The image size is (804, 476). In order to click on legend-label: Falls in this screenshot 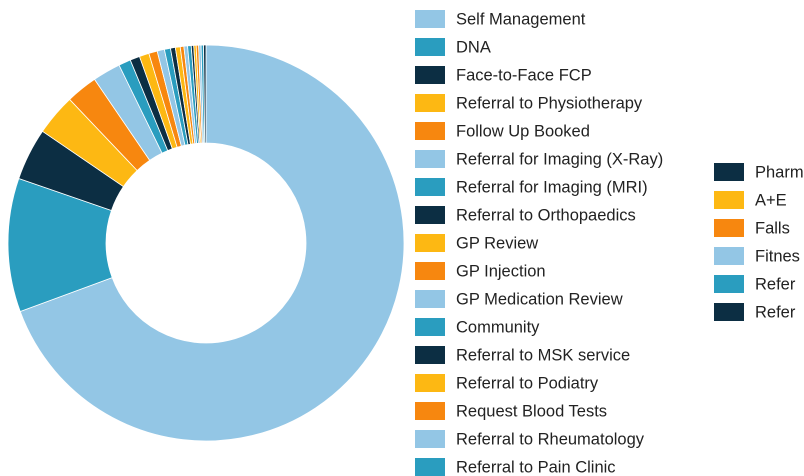, I will do `click(772, 228)`.